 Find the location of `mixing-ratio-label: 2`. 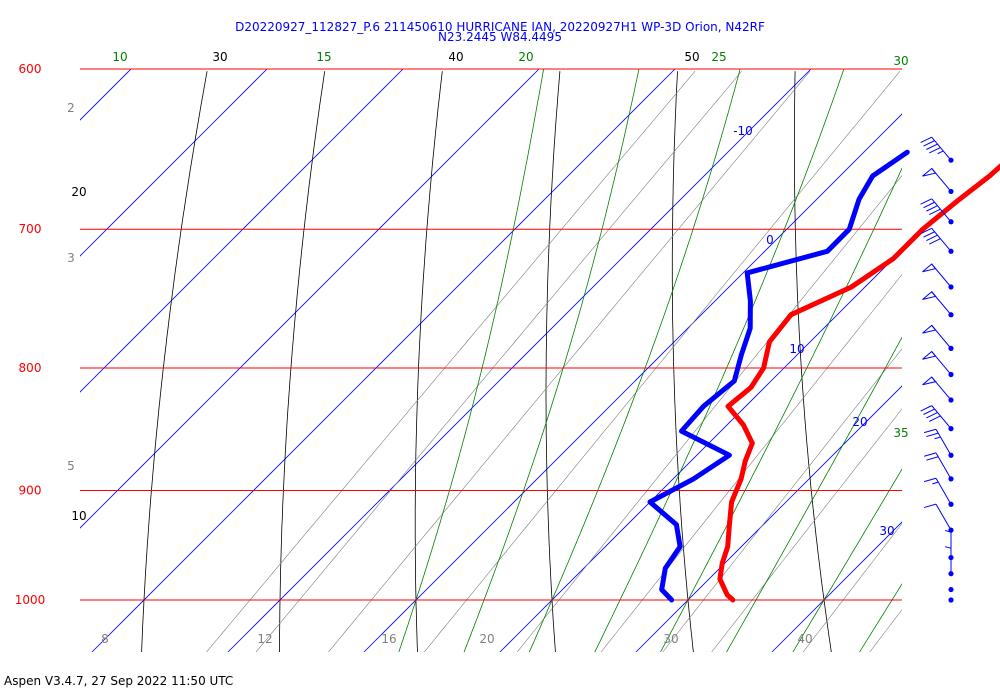

mixing-ratio-label: 2 is located at coordinates (71, 108).